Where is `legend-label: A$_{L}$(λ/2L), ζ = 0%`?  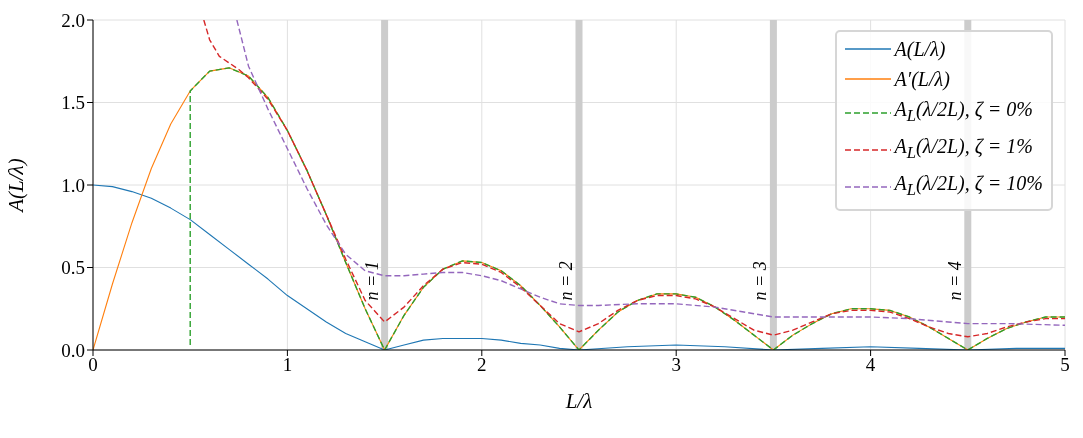 legend-label: A$_{L}$(λ/2L), ζ = 0% is located at coordinates (963, 112).